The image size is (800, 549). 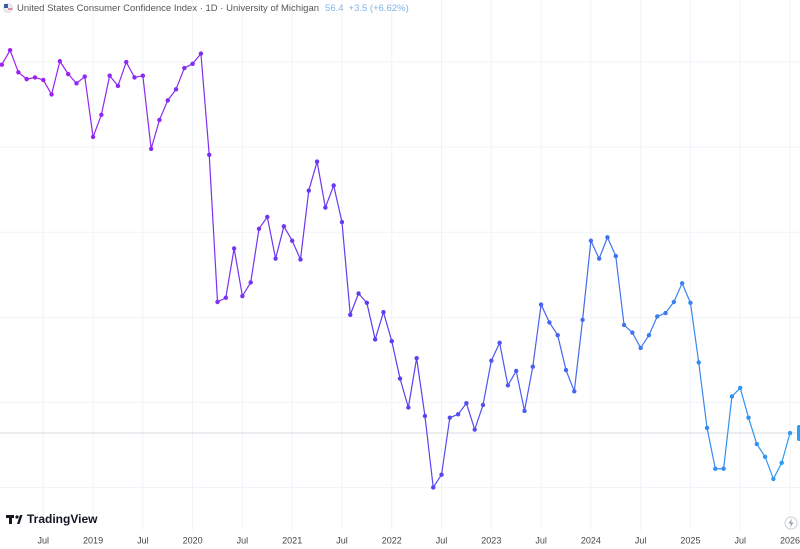 What do you see at coordinates (790, 540) in the screenshot?
I see `x-tick-label: 2026` at bounding box center [790, 540].